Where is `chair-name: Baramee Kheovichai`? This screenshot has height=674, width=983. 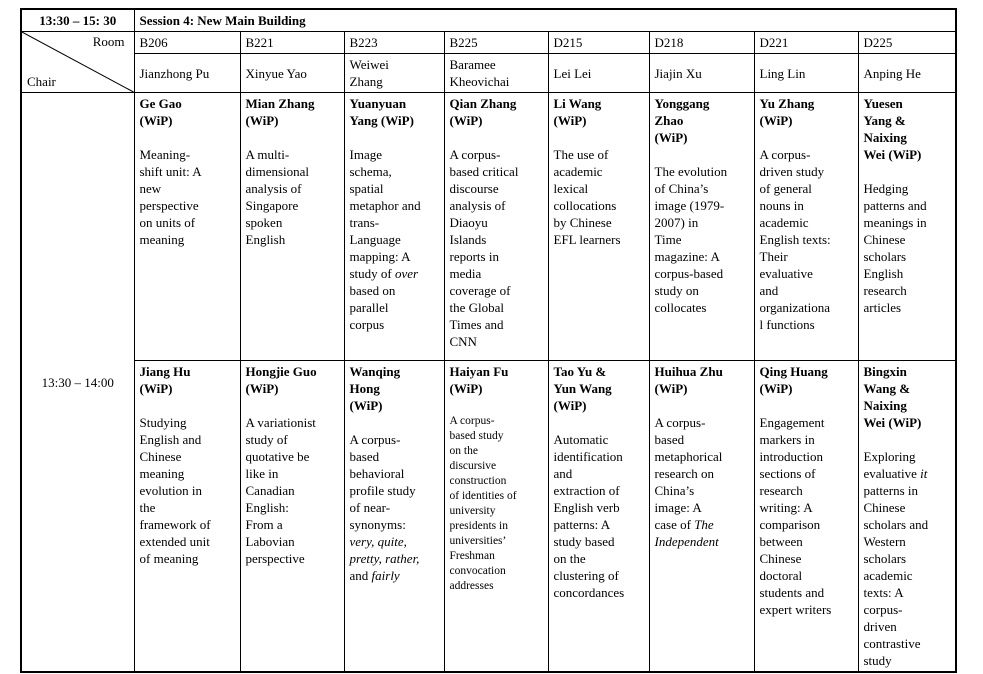
chair-name: Baramee Kheovichai is located at coordinates (496, 73).